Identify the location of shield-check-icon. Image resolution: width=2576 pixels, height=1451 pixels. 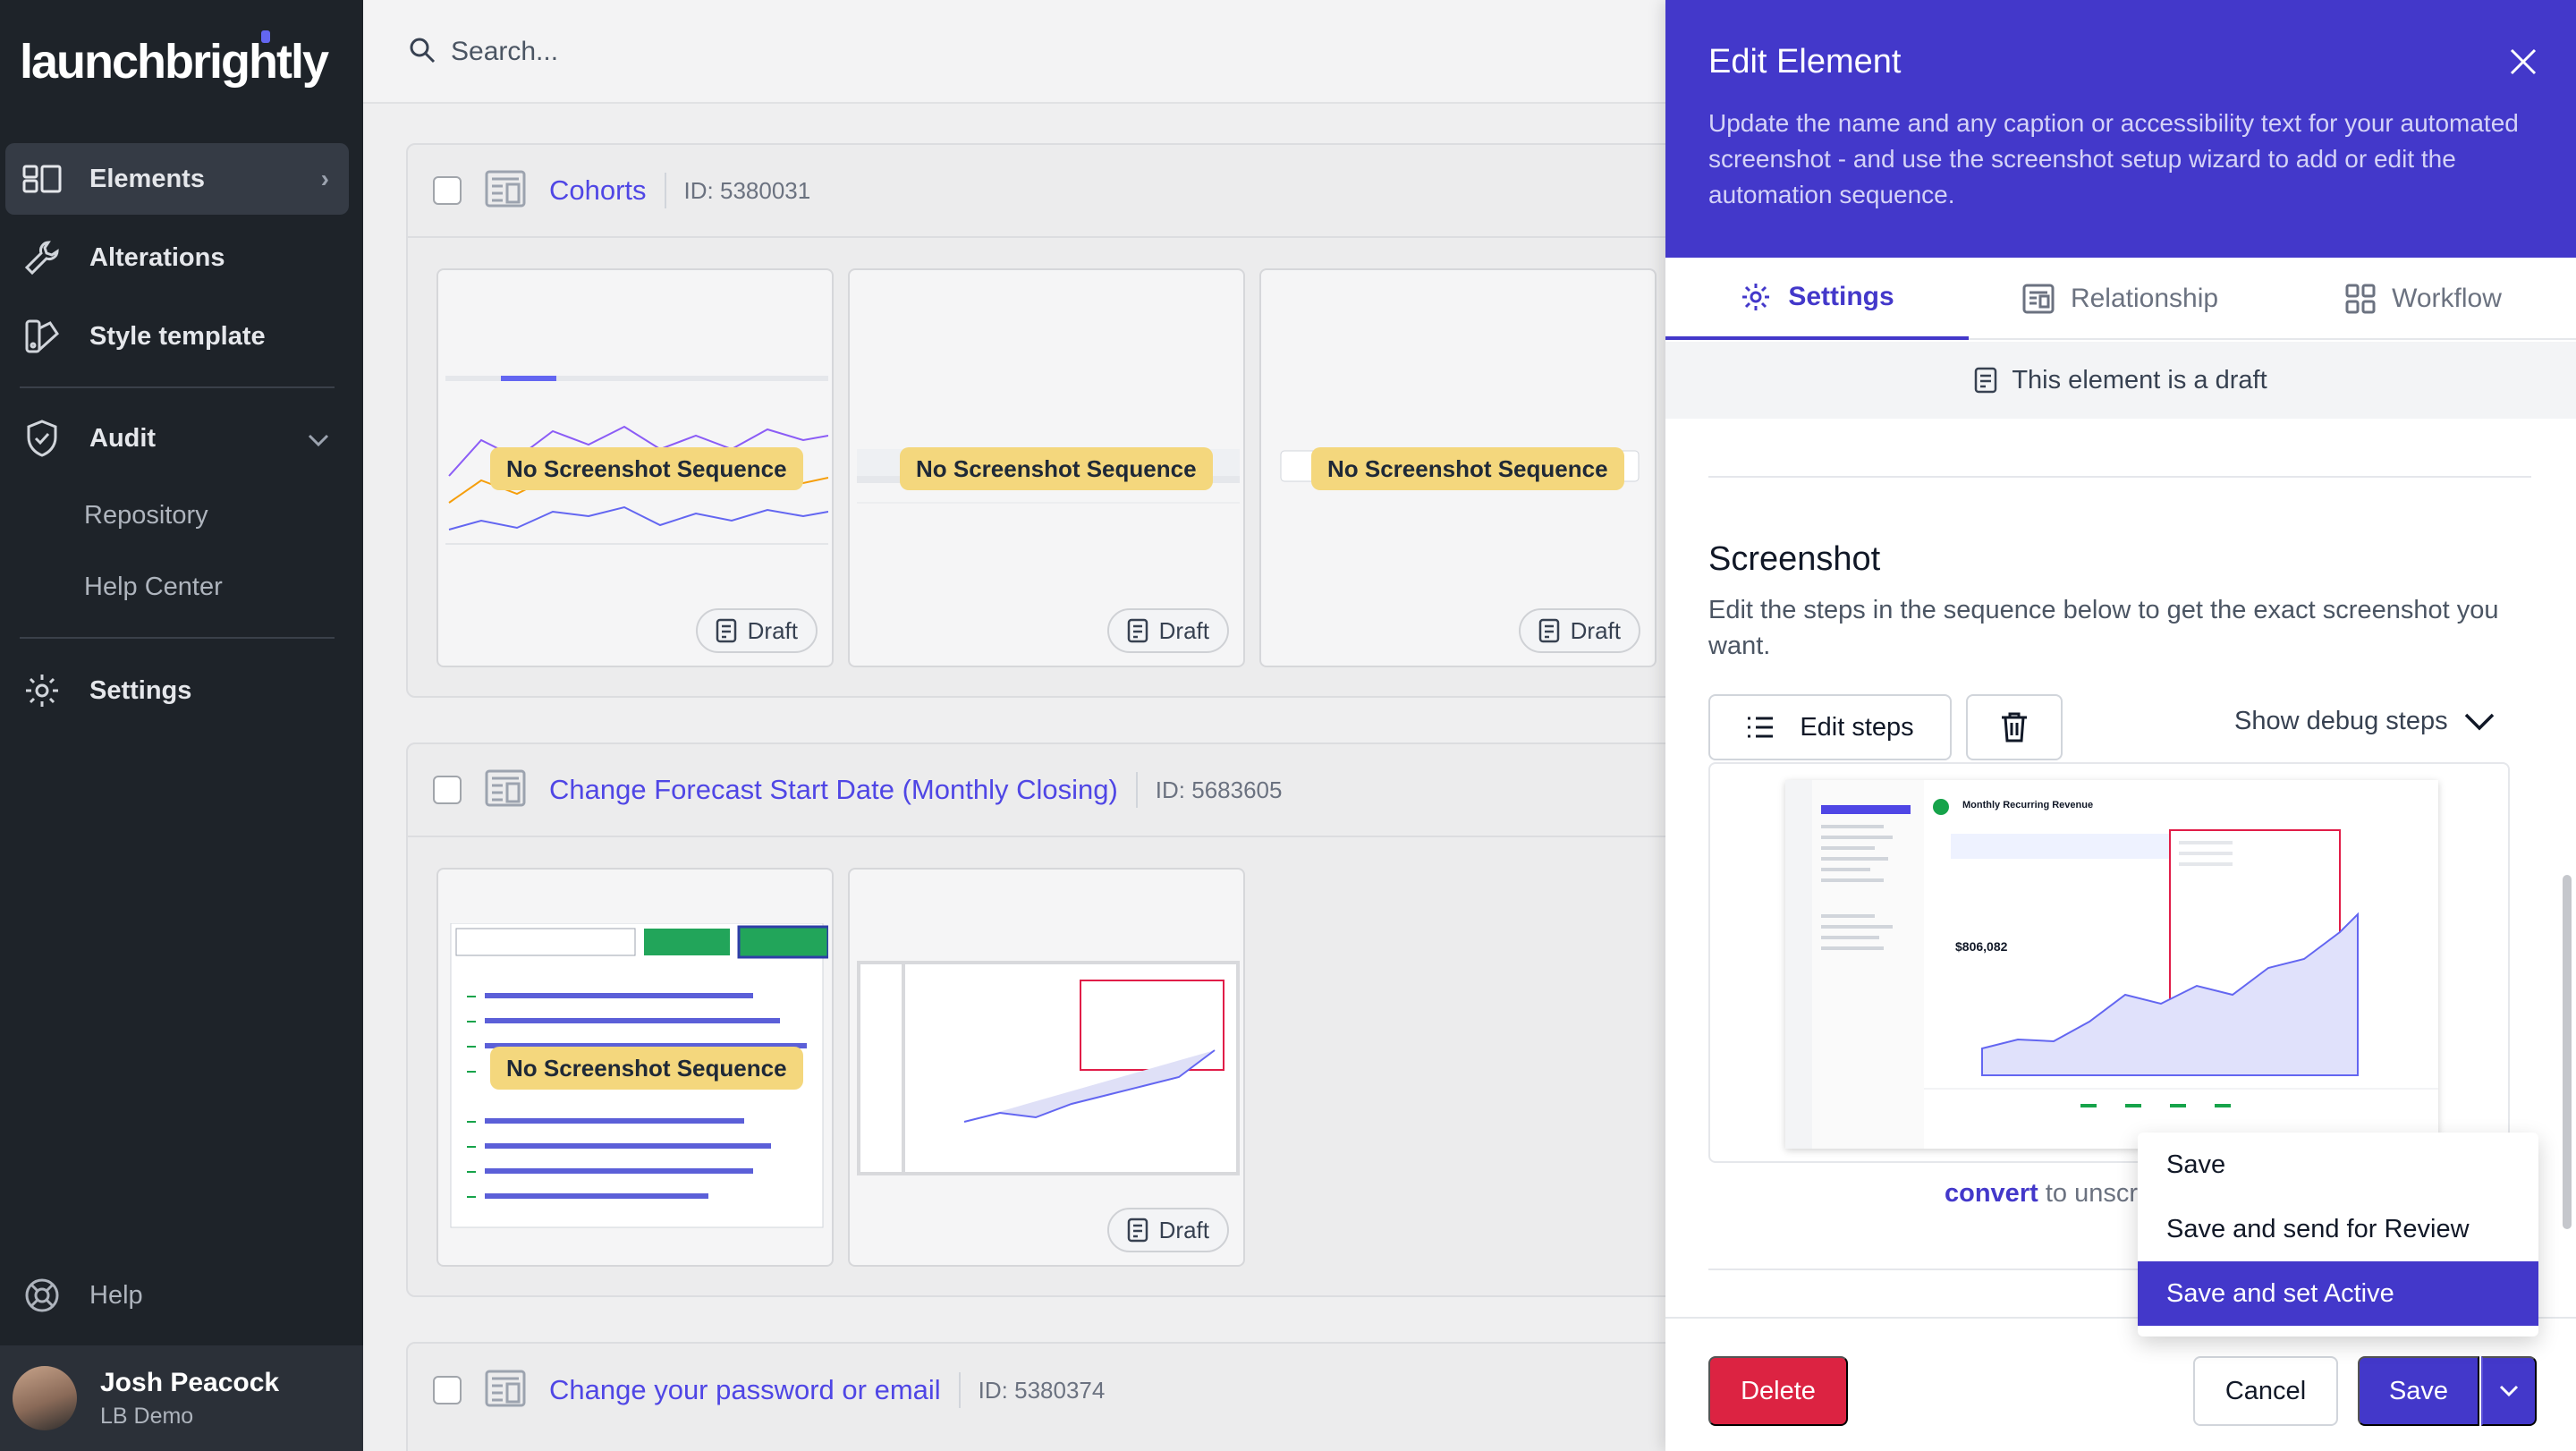
(42, 438).